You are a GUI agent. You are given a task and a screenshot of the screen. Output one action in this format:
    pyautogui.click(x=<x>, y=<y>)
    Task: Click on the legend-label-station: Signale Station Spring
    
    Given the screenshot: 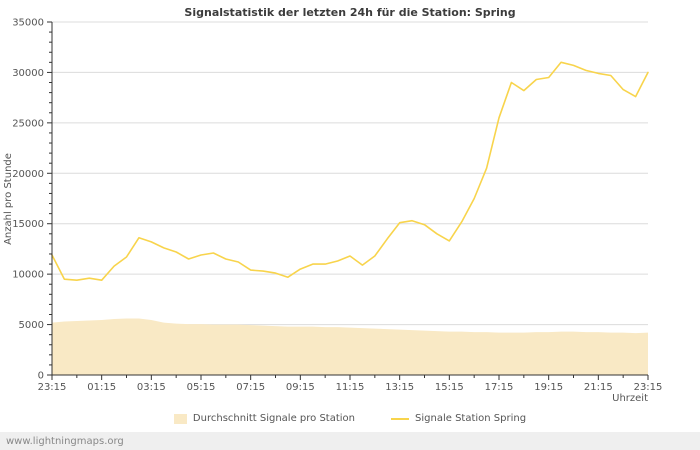 What is the action you would take?
    pyautogui.click(x=471, y=418)
    